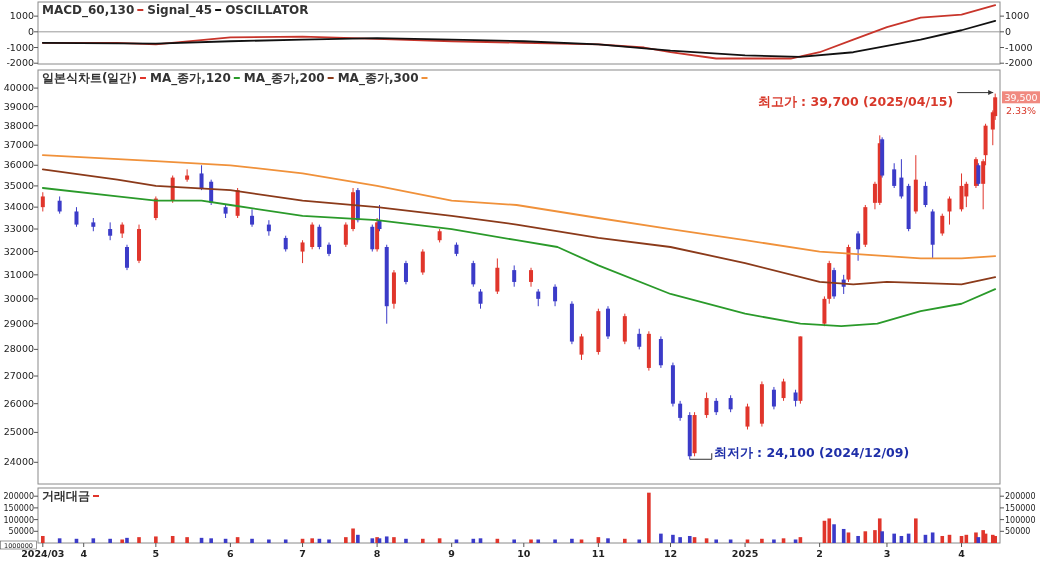 The height and width of the screenshot is (561, 1040). What do you see at coordinates (30, 31) in the screenshot?
I see `y-tick-label: 0` at bounding box center [30, 31].